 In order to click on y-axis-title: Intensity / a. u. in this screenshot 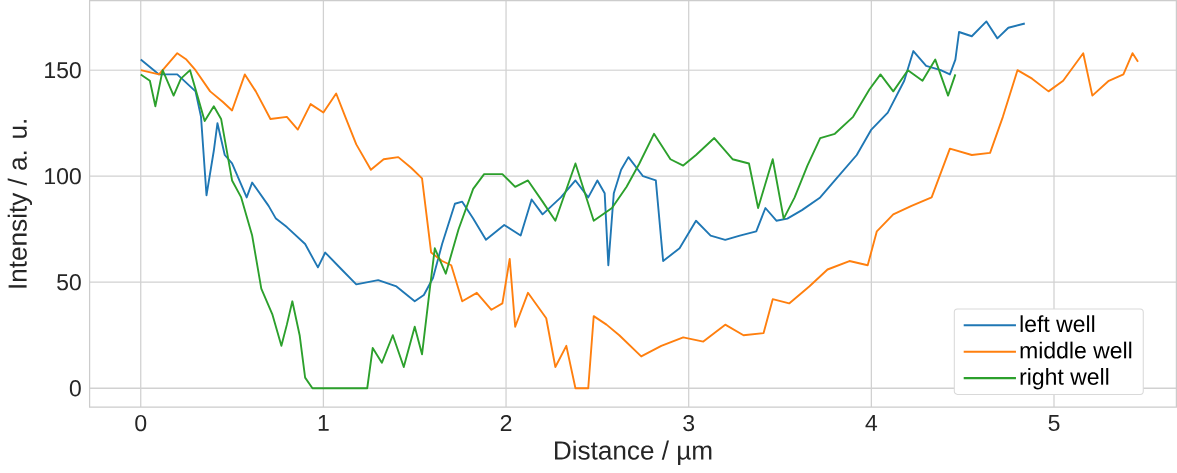, I will do `click(20, 204)`.